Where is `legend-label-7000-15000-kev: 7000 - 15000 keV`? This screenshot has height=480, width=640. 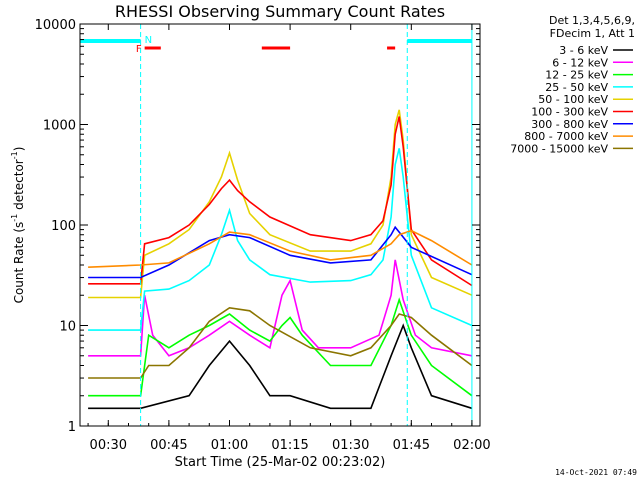 legend-label-7000-15000-kev: 7000 - 15000 keV is located at coordinates (559, 148).